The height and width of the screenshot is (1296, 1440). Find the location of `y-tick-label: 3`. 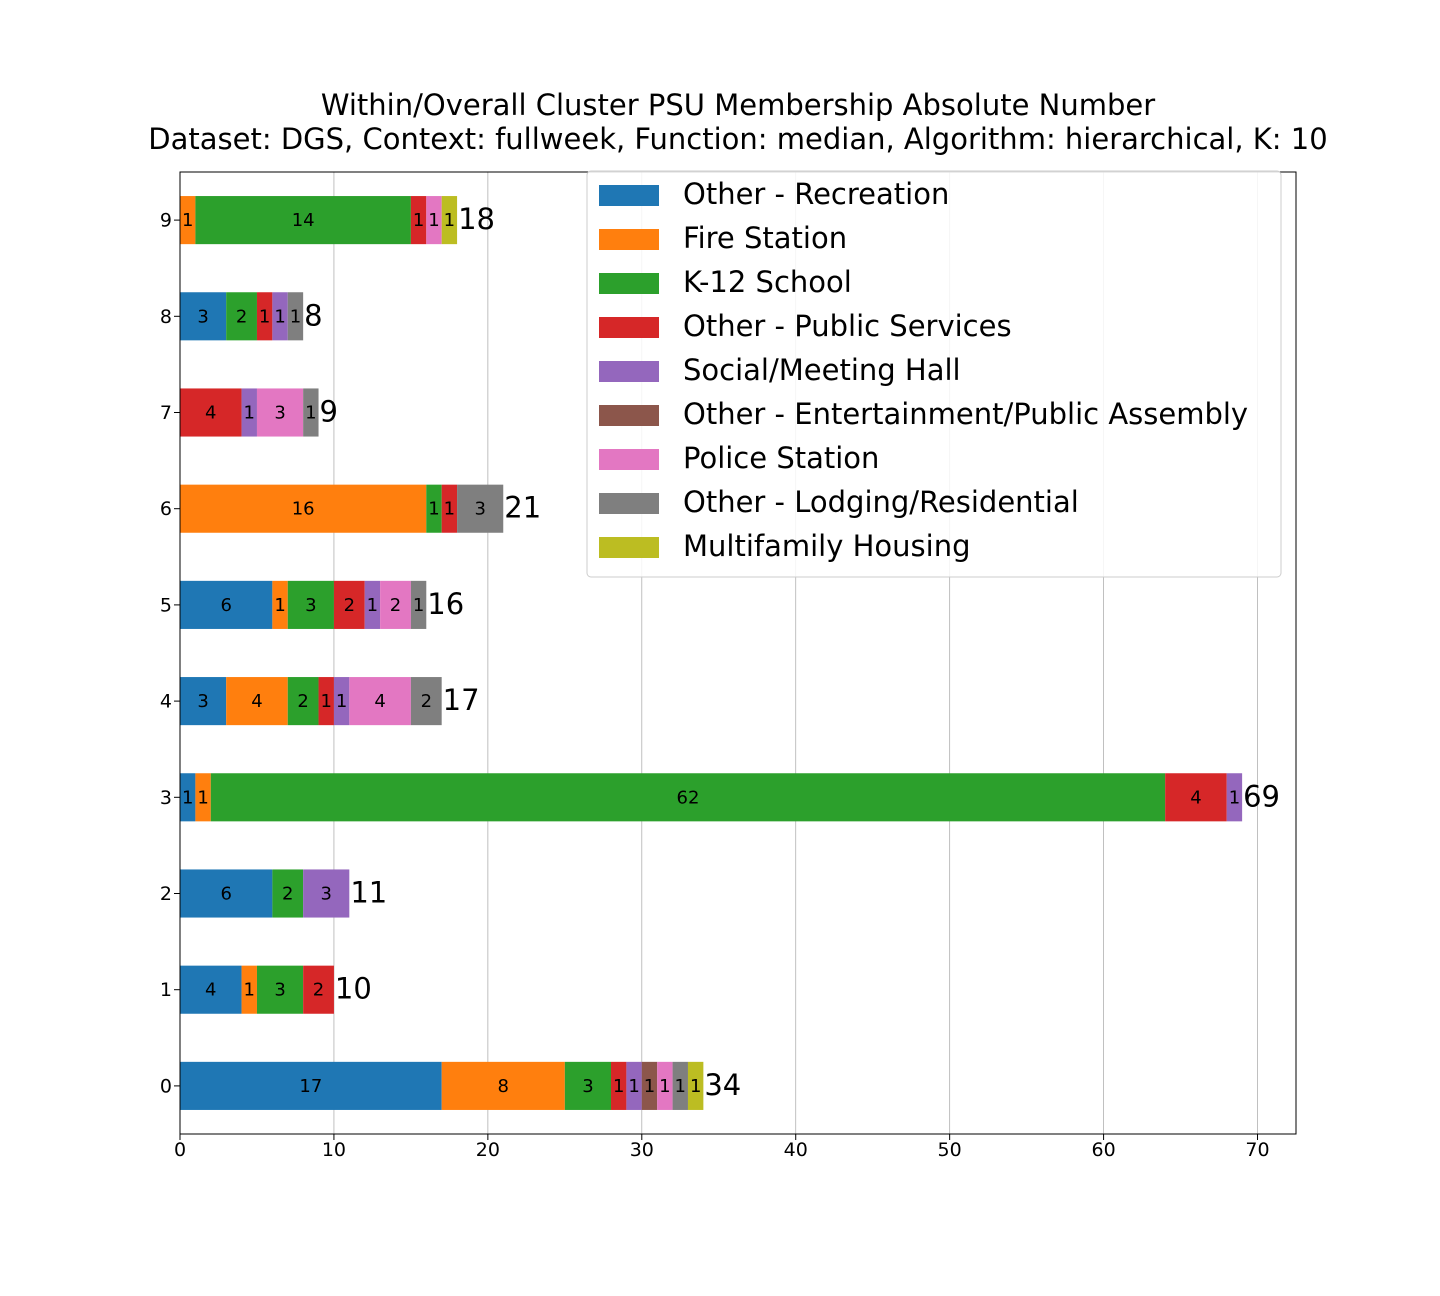

y-tick-label: 3 is located at coordinates (166, 798).